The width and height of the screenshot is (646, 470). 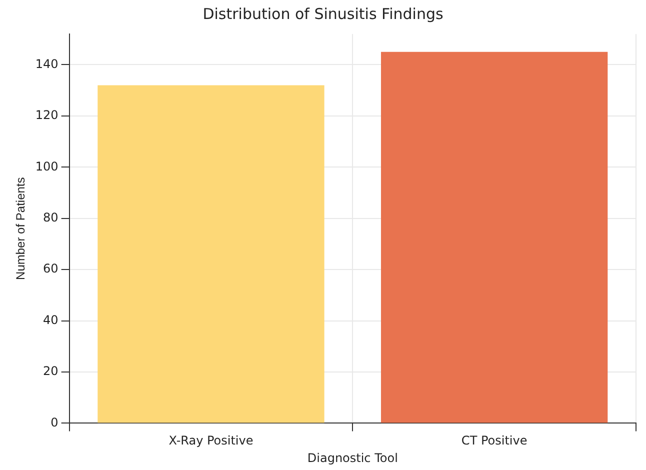 I want to click on y-tick-label: 0, so click(x=54, y=422).